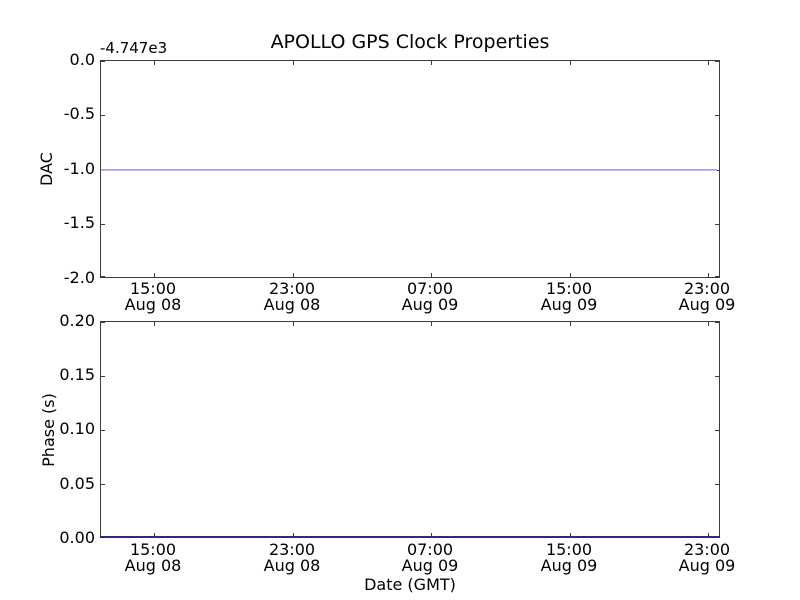  Describe the element at coordinates (410, 537) in the screenshot. I see `phase-data-line` at that location.